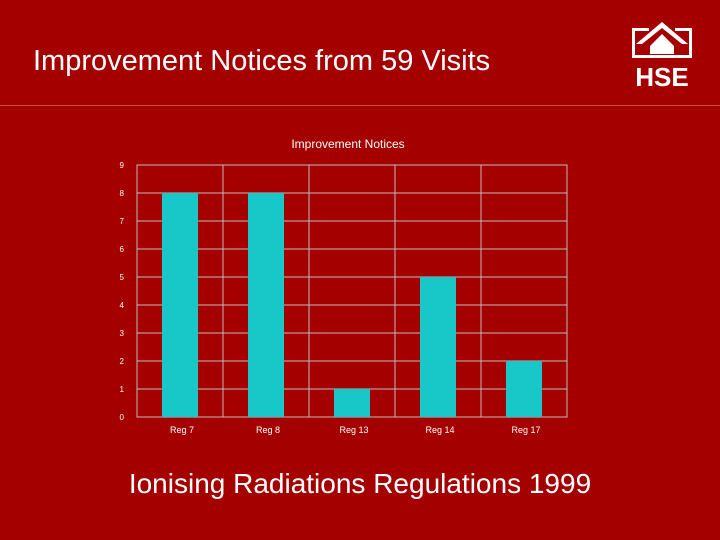 Image resolution: width=720 pixels, height=540 pixels. Describe the element at coordinates (525, 430) in the screenshot. I see `x-tick-label: Reg 17` at that location.